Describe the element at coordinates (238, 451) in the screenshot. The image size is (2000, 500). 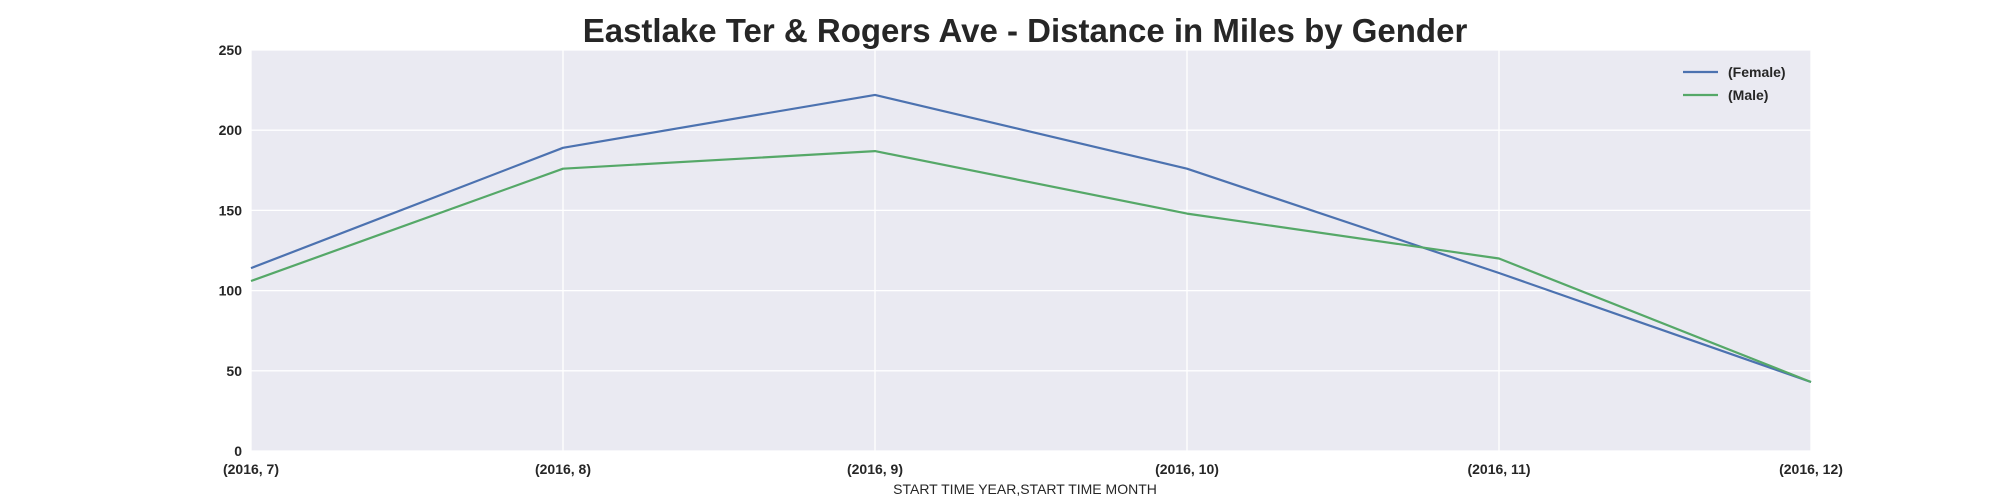
I see `y-tick-label: 0` at that location.